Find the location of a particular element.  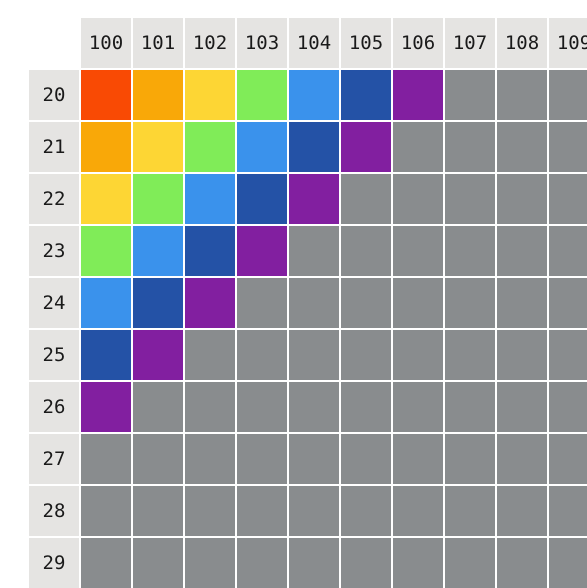

row-header: 26 is located at coordinates (54, 407).